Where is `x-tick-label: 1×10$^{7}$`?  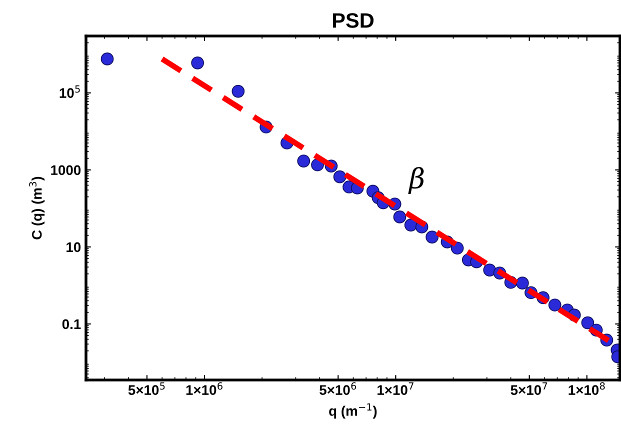
x-tick-label: 1×10$^{7}$ is located at coordinates (396, 388).